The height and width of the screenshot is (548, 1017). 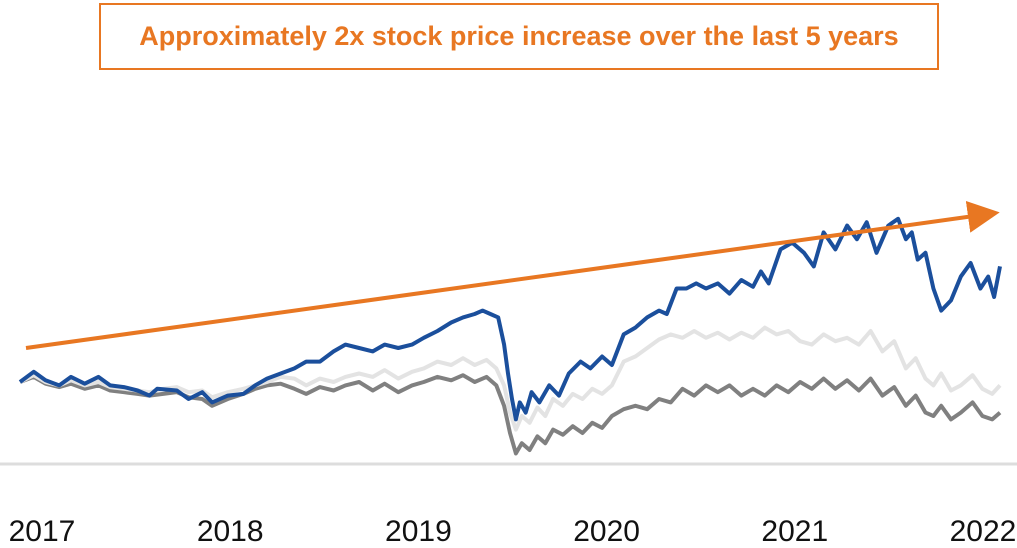 I want to click on series-line-peer-dark, so click(x=510, y=414).